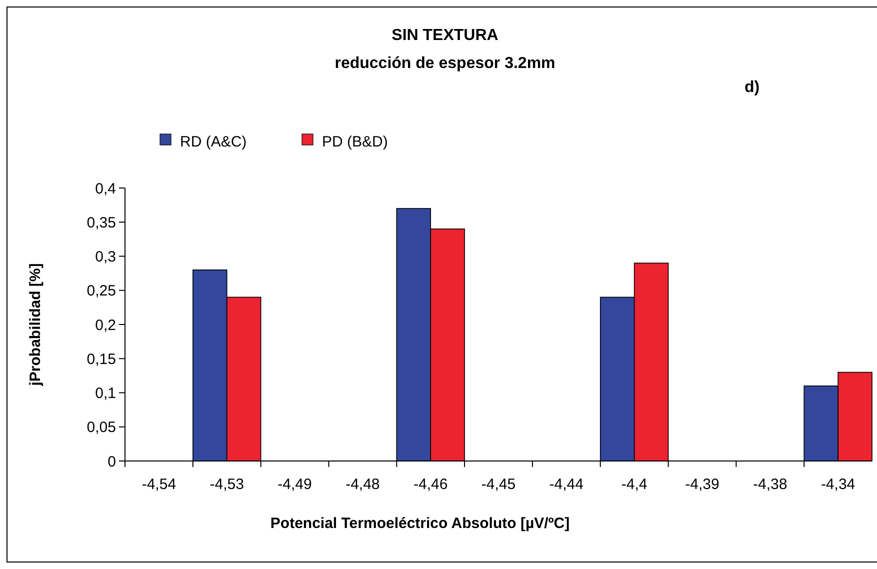 The height and width of the screenshot is (569, 877). Describe the element at coordinates (112, 461) in the screenshot. I see `y-tick-label: 0` at that location.